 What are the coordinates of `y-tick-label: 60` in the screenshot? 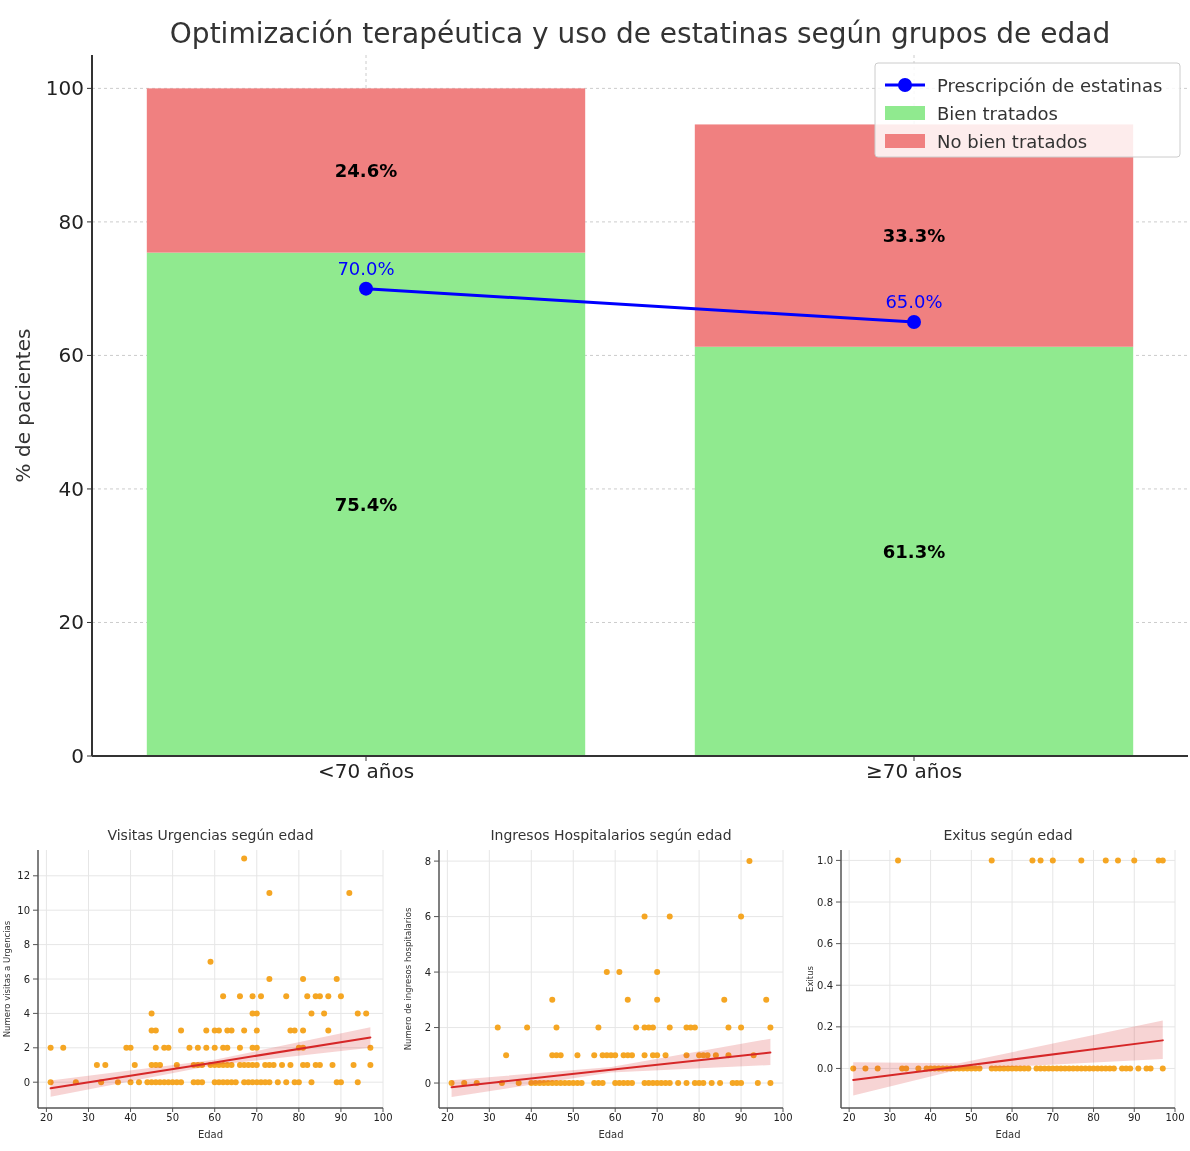 It's located at (71, 355).